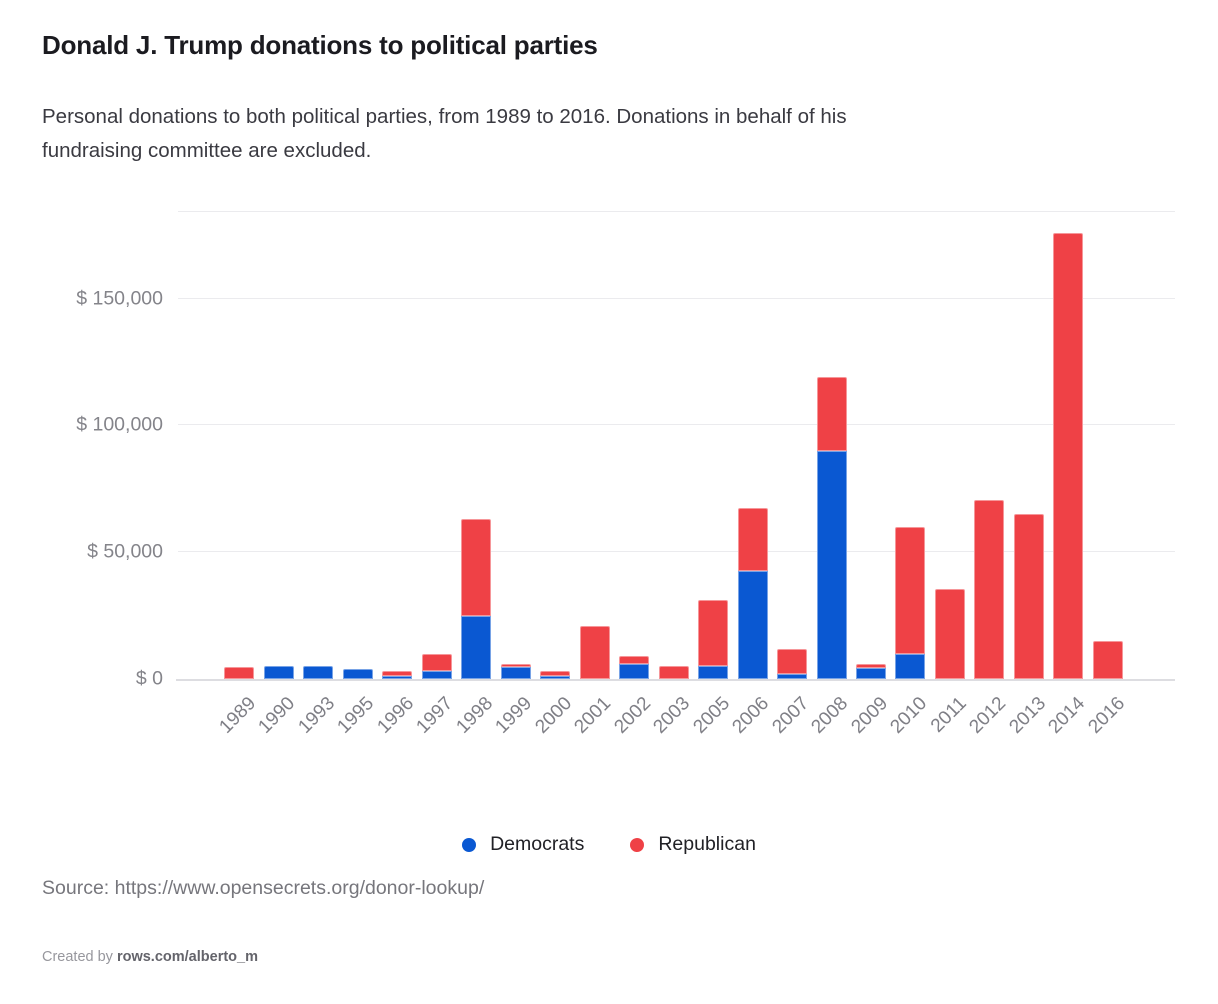 Image resolution: width=1218 pixels, height=1004 pixels. I want to click on y-axis: $ 0 $ 50,000 $ 100,000 $ 150,000, so click(81, 450).